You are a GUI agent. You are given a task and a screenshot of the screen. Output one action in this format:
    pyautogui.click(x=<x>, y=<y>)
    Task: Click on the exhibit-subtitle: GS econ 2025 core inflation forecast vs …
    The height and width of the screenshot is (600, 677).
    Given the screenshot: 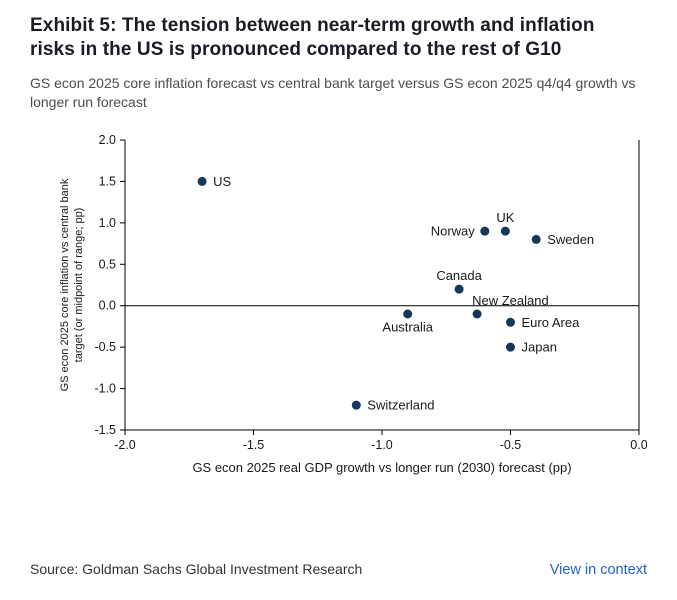 What is the action you would take?
    pyautogui.click(x=333, y=92)
    